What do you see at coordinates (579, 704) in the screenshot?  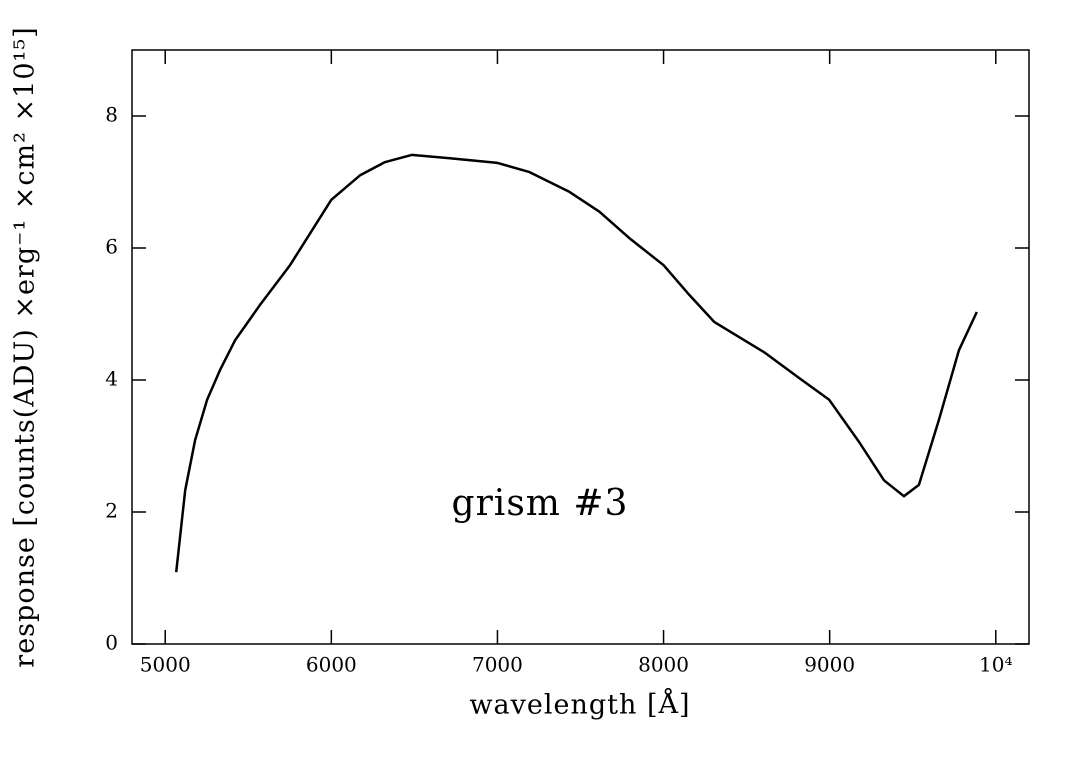 I see `x-axis-label: wavelength [Å]` at bounding box center [579, 704].